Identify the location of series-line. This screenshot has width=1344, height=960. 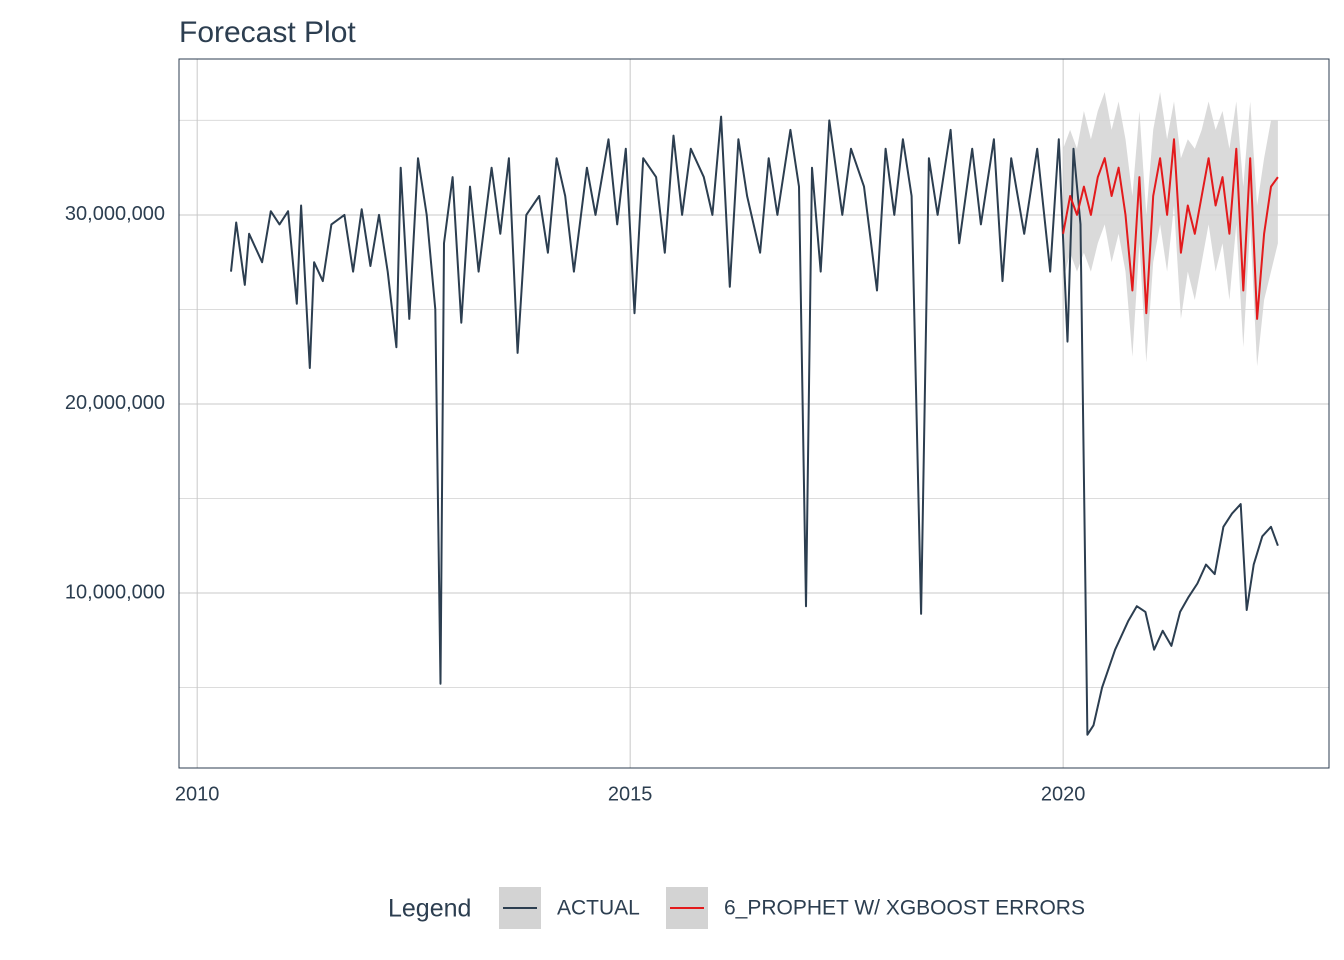
(1170, 229).